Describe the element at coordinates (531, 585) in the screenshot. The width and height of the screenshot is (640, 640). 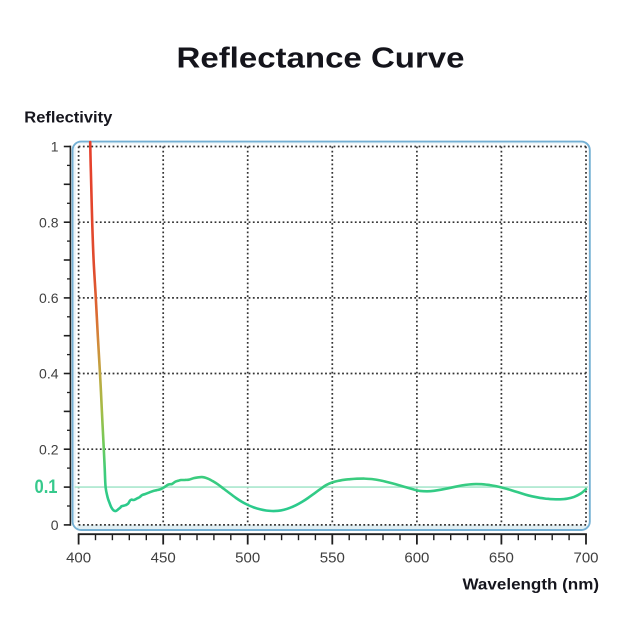
I see `svg-text: Wavelength (nm)` at that location.